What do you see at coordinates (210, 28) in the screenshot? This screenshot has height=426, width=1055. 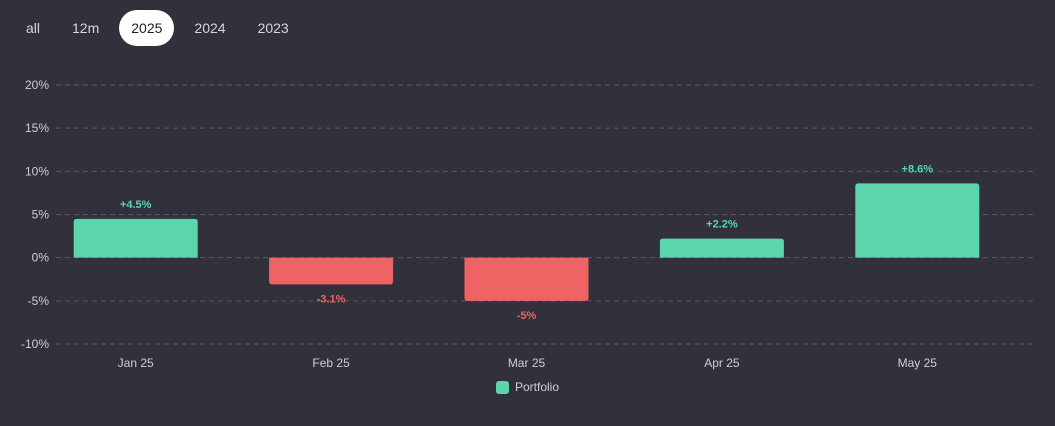 I see `tab-2024: 2024` at bounding box center [210, 28].